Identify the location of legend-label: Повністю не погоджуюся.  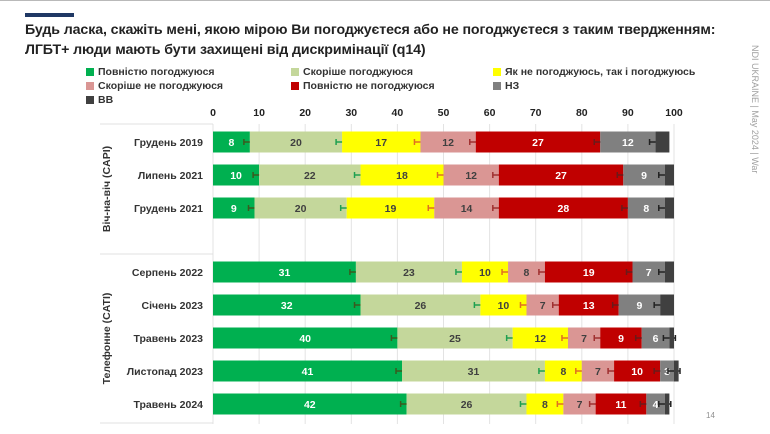
(369, 86).